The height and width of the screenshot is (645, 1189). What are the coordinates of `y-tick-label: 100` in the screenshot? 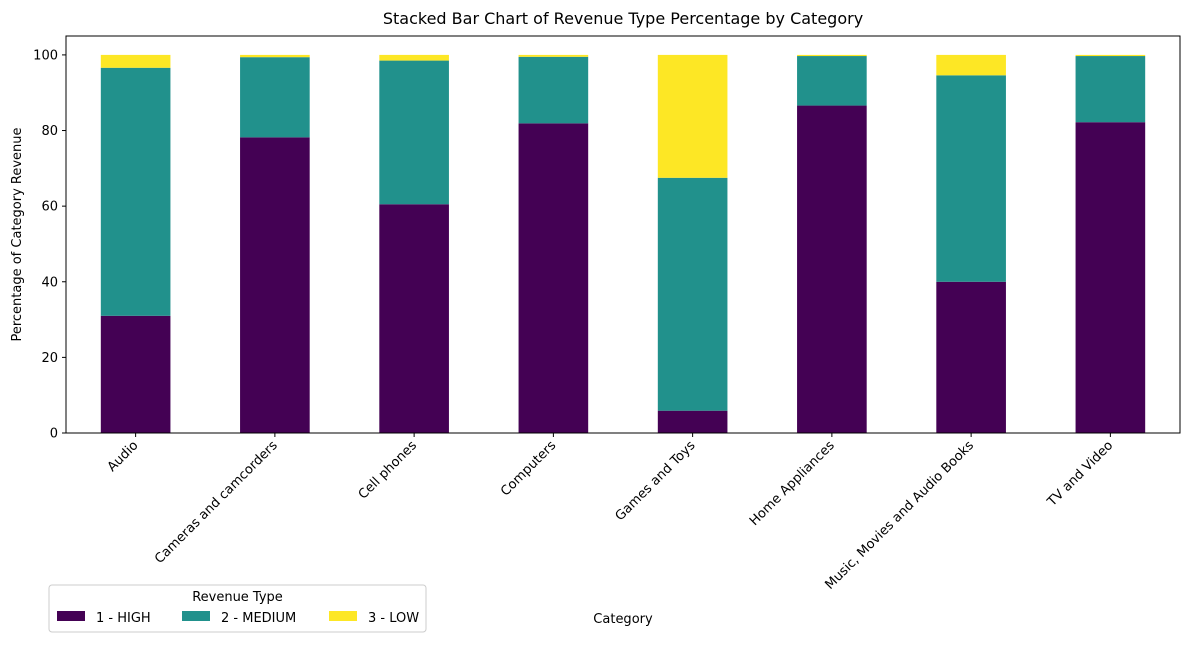 It's located at (45, 55).